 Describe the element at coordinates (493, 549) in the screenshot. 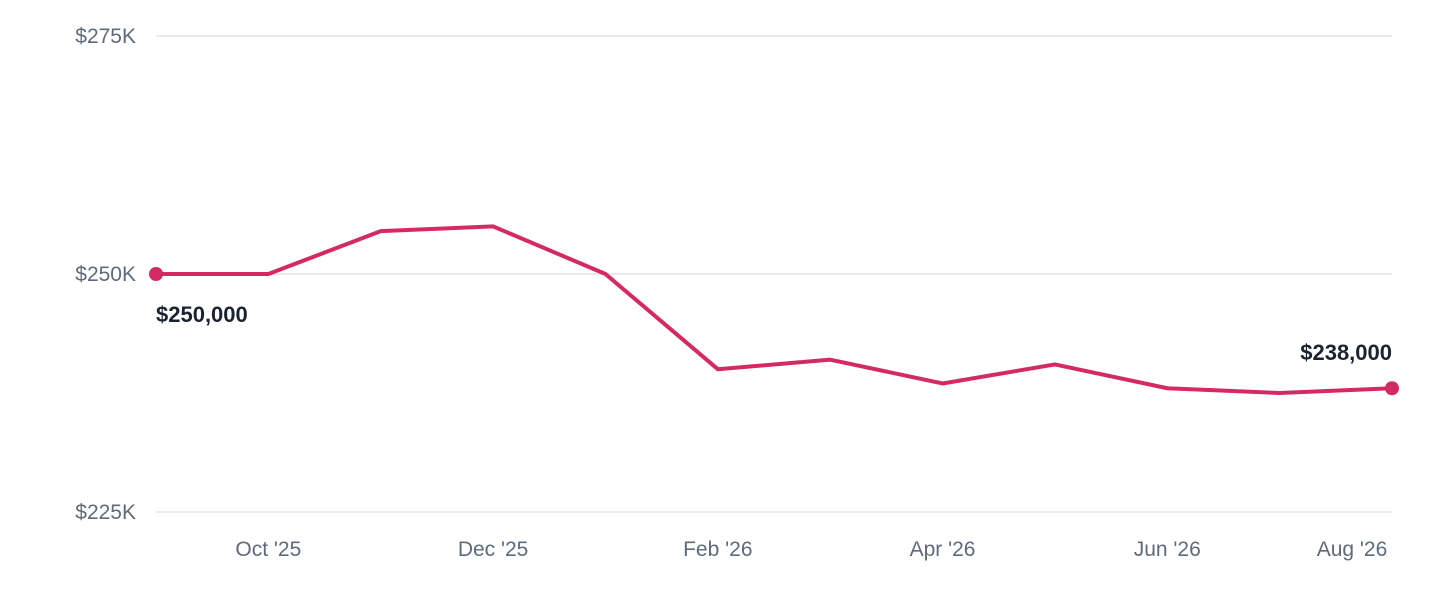

I see `x-tick-label: Dec '25` at that location.